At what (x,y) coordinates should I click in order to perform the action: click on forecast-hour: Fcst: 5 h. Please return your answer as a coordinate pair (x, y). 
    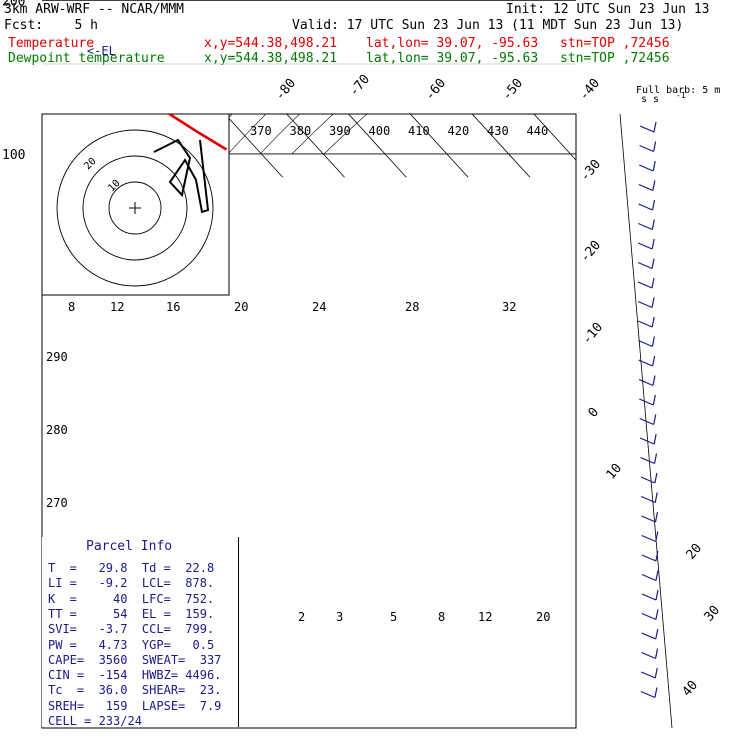
    Looking at the image, I should click on (51, 25).